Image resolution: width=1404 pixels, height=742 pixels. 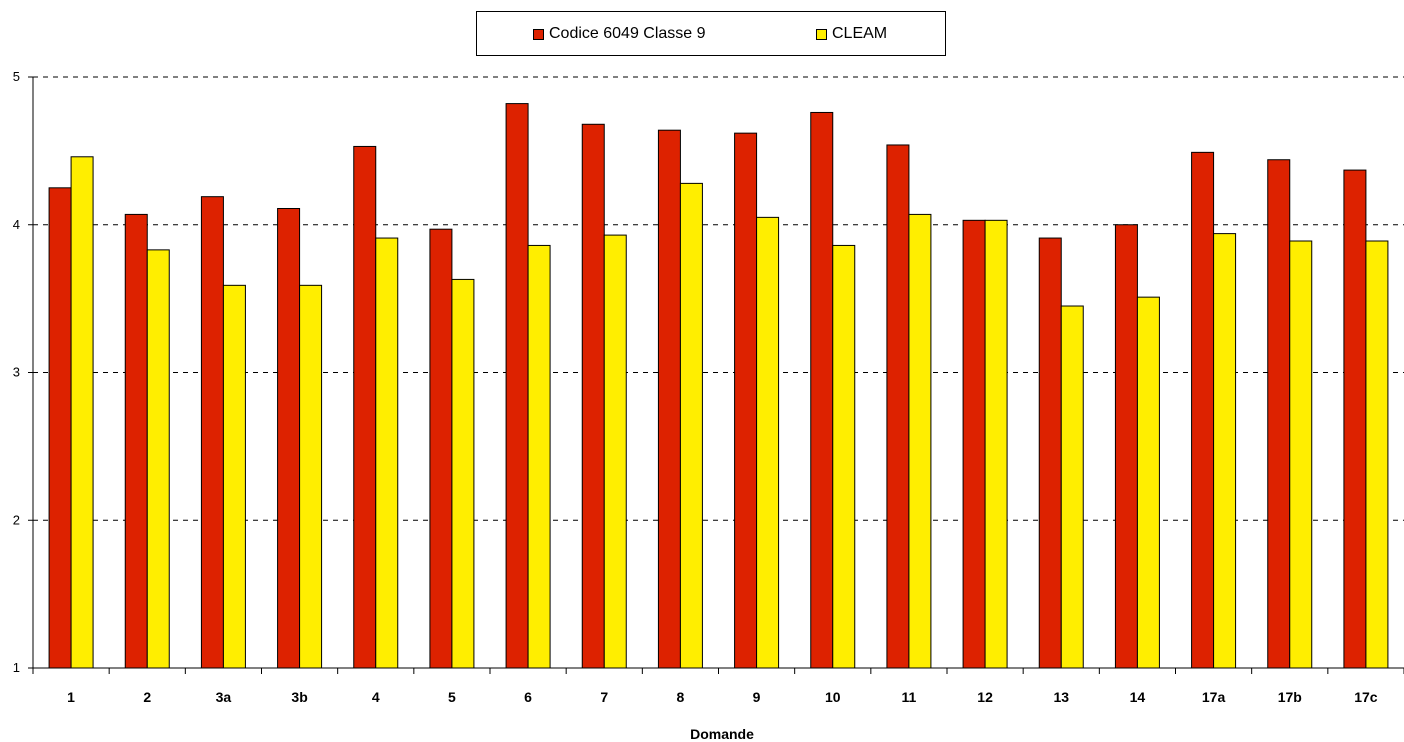 I want to click on bar-cleam-17c, so click(x=1377, y=454).